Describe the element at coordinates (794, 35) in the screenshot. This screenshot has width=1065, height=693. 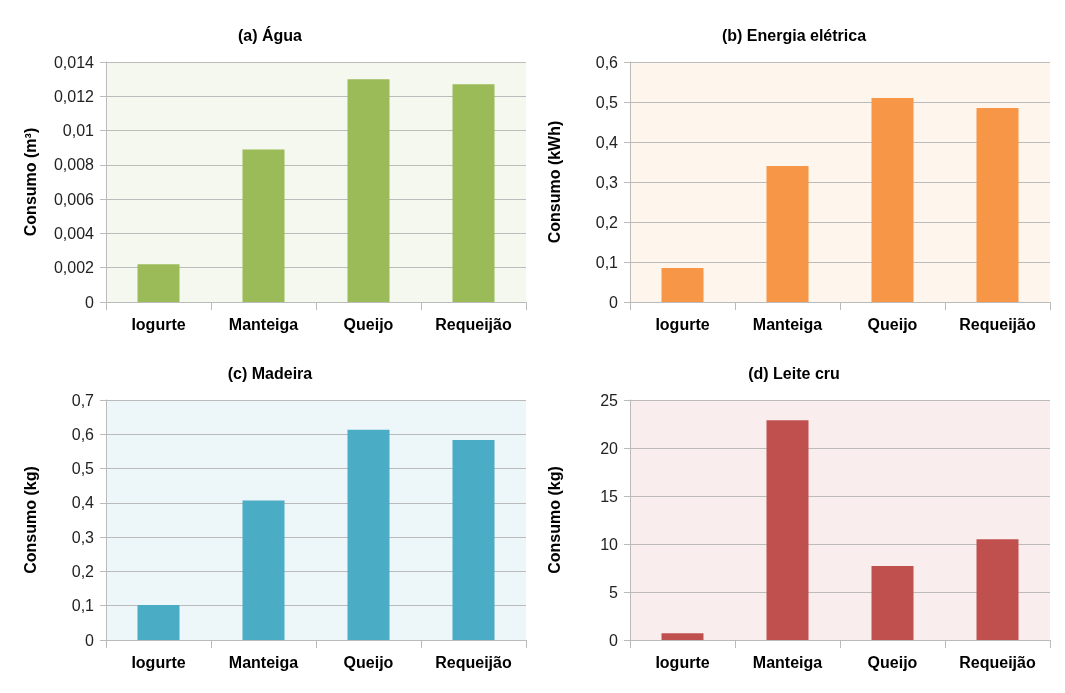
I see `chart-title: (b) Energia elétrica` at that location.